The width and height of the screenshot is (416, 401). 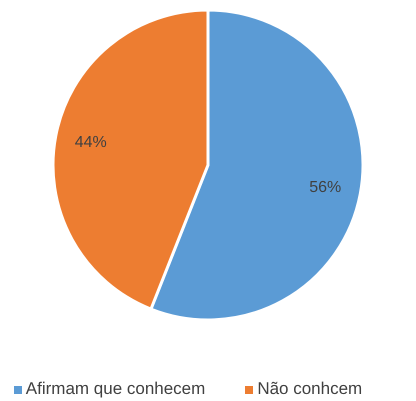 I want to click on legend-label: Não conhcem, so click(x=309, y=388).